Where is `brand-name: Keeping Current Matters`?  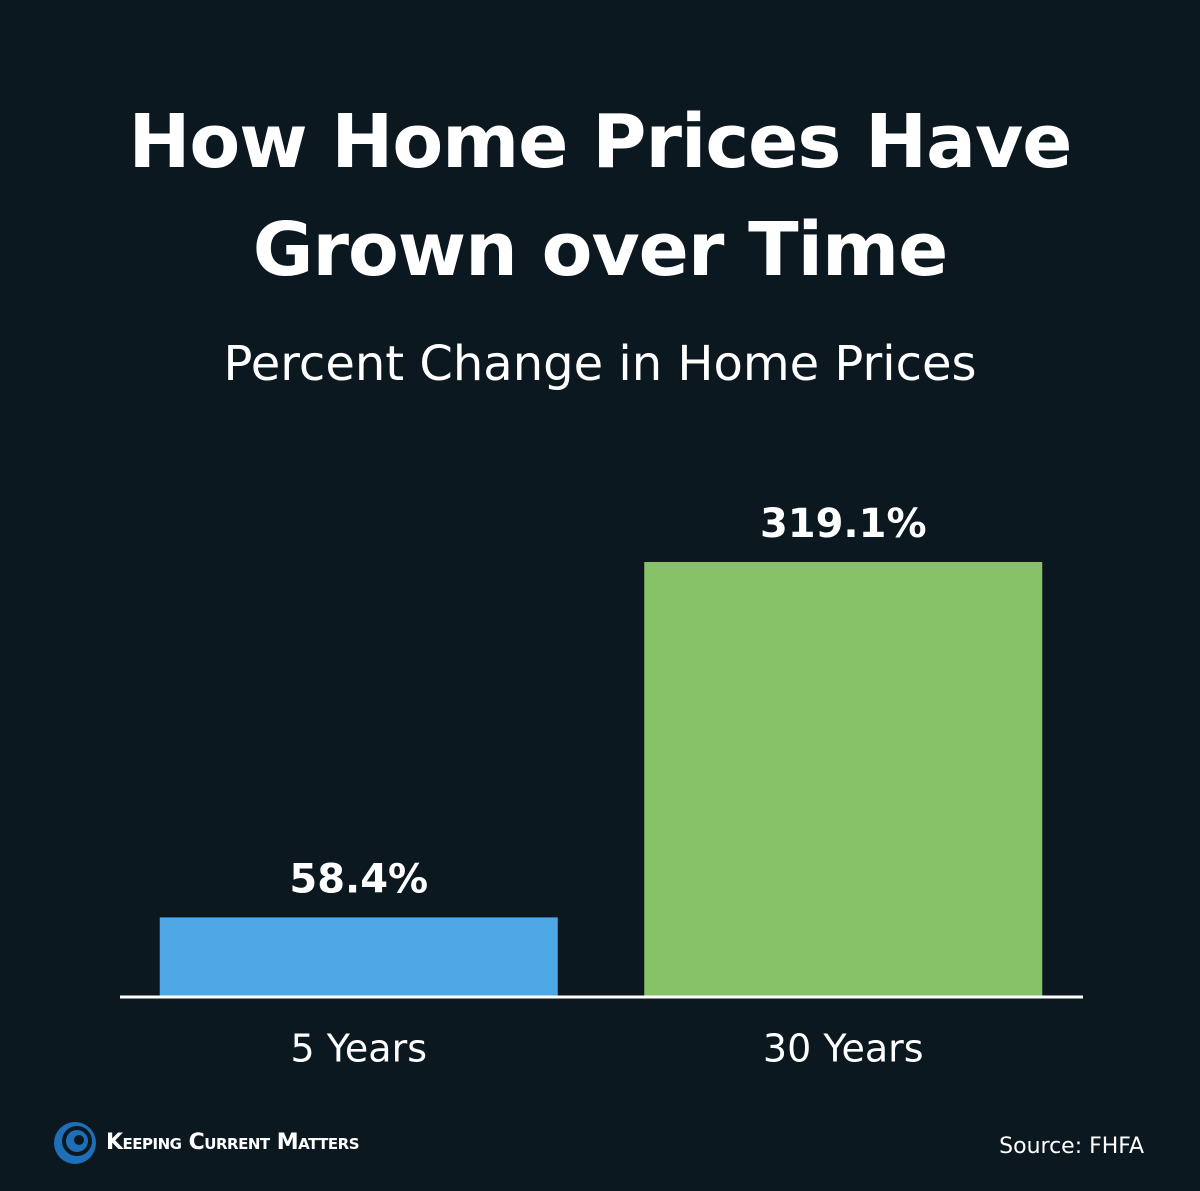 brand-name: Keeping Current Matters is located at coordinates (233, 1142).